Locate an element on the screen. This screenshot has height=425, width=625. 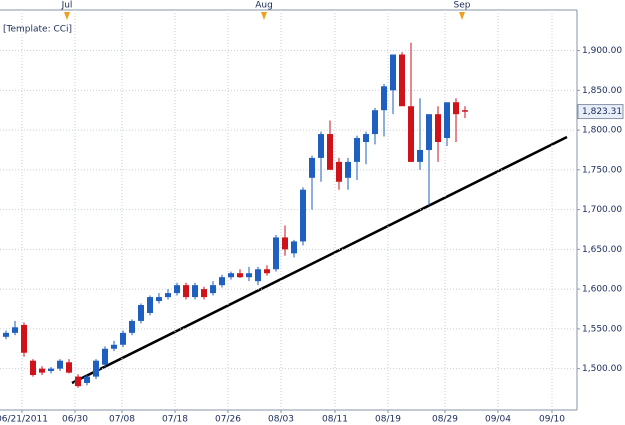
x-tick-label: 06/21/2011 is located at coordinates (24, 420).